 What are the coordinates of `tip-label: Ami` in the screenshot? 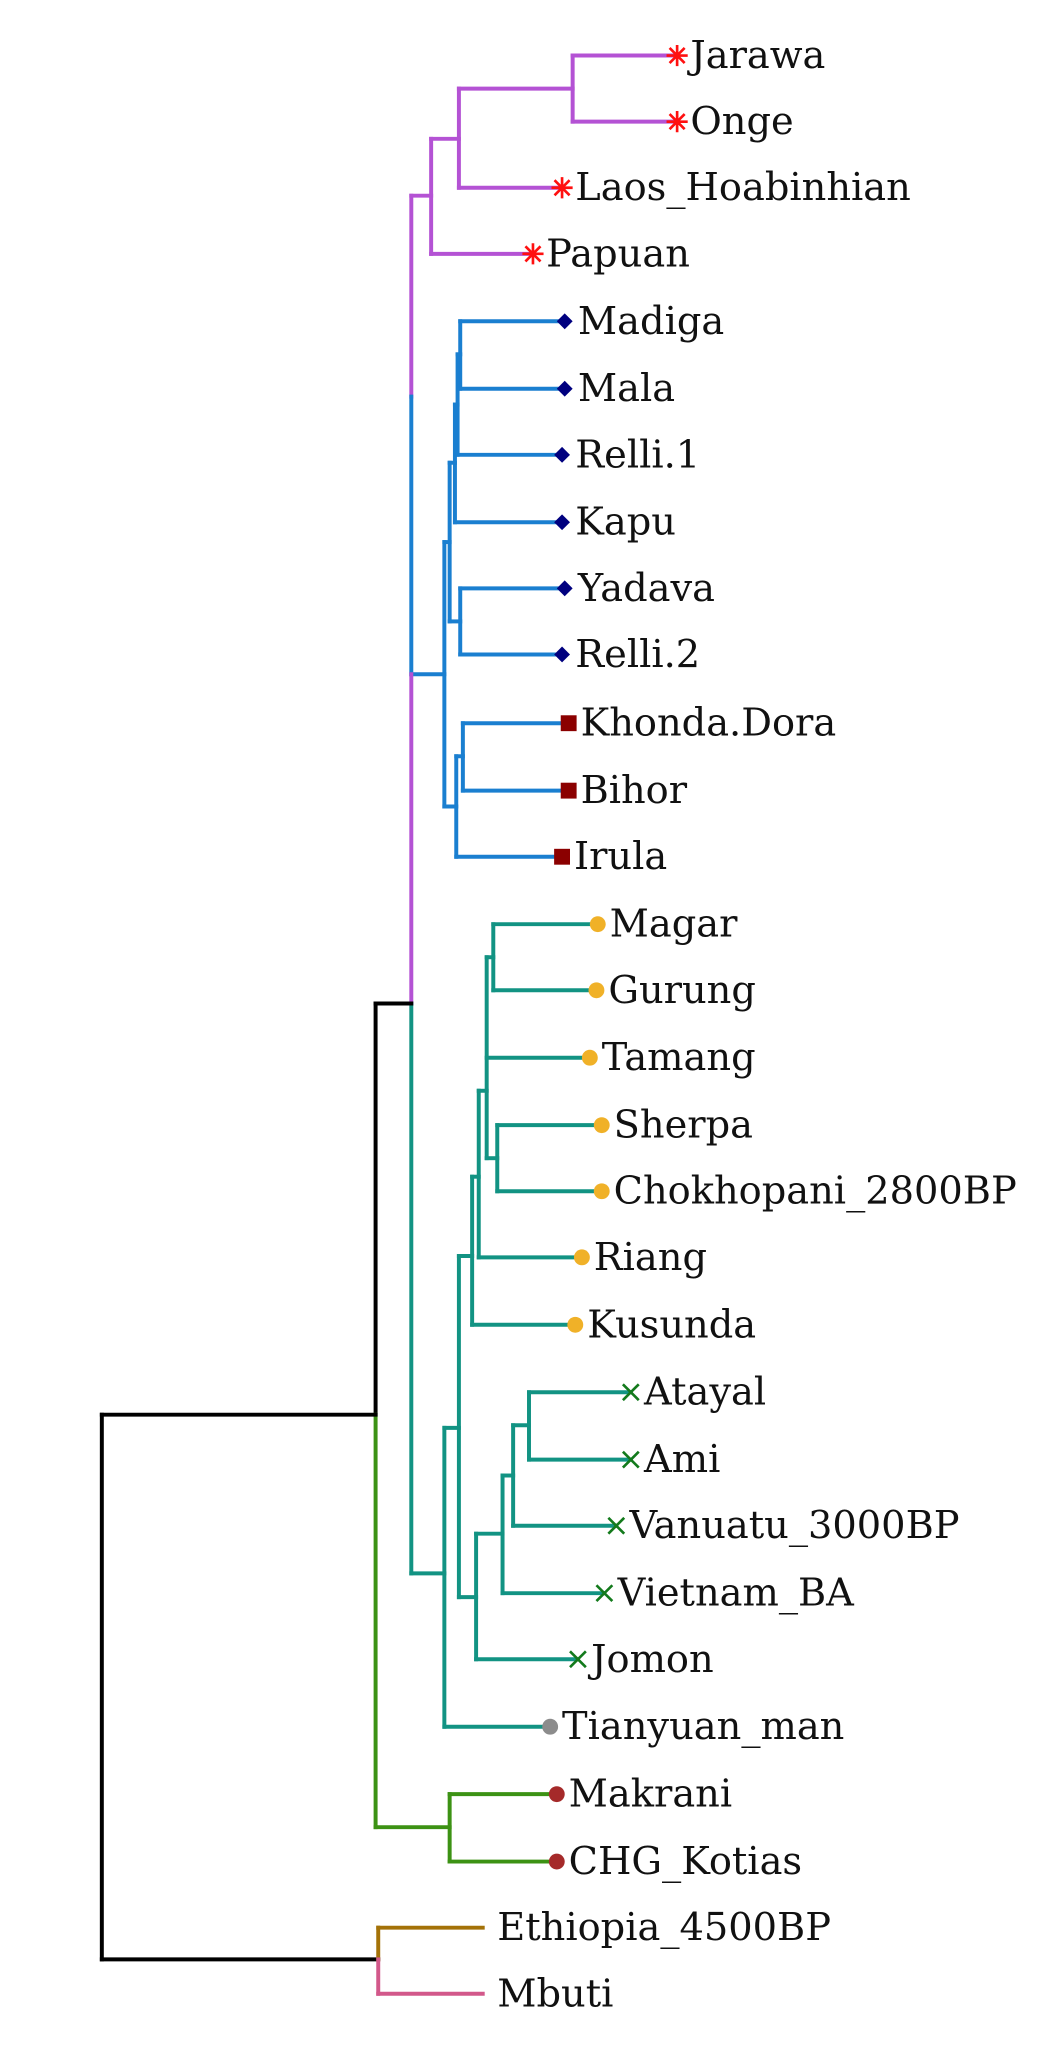 It's located at (681, 1459).